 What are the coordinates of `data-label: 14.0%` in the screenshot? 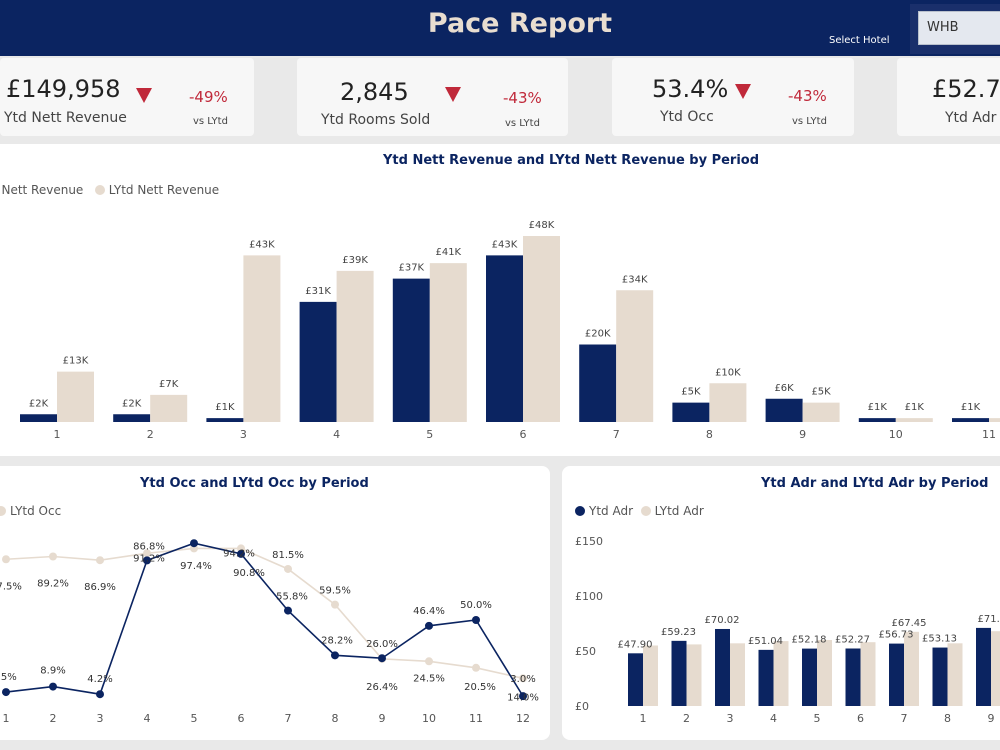 It's located at (523, 697).